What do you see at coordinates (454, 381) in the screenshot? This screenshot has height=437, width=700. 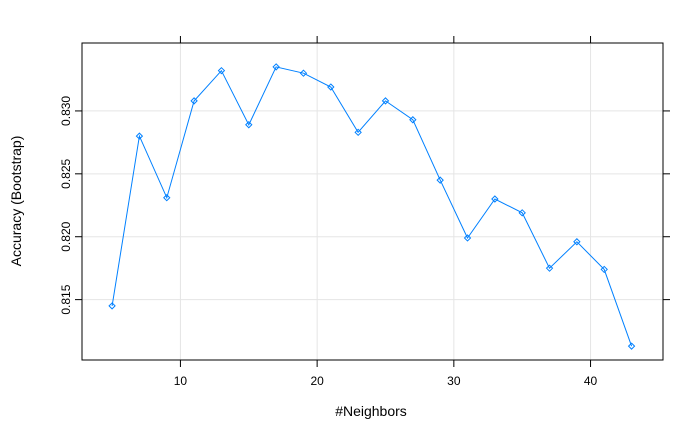 I see `x-tick-label: 30` at bounding box center [454, 381].